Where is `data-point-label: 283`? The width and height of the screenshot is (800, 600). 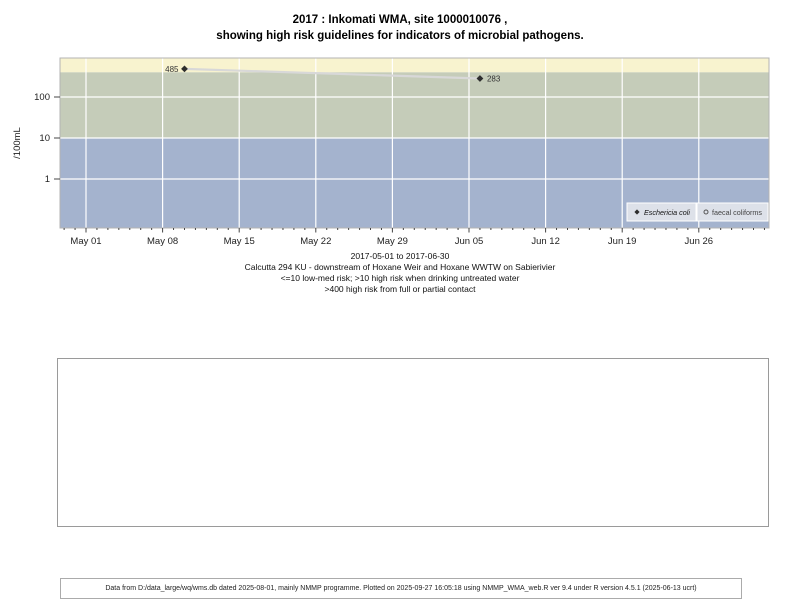
data-point-label: 283 is located at coordinates (494, 78).